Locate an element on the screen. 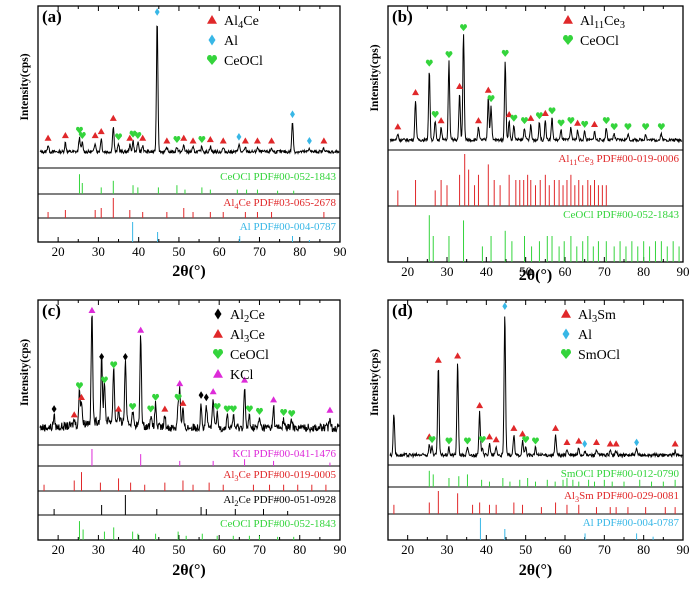 The width and height of the screenshot is (700, 589). panel-label: (c) is located at coordinates (51, 310).